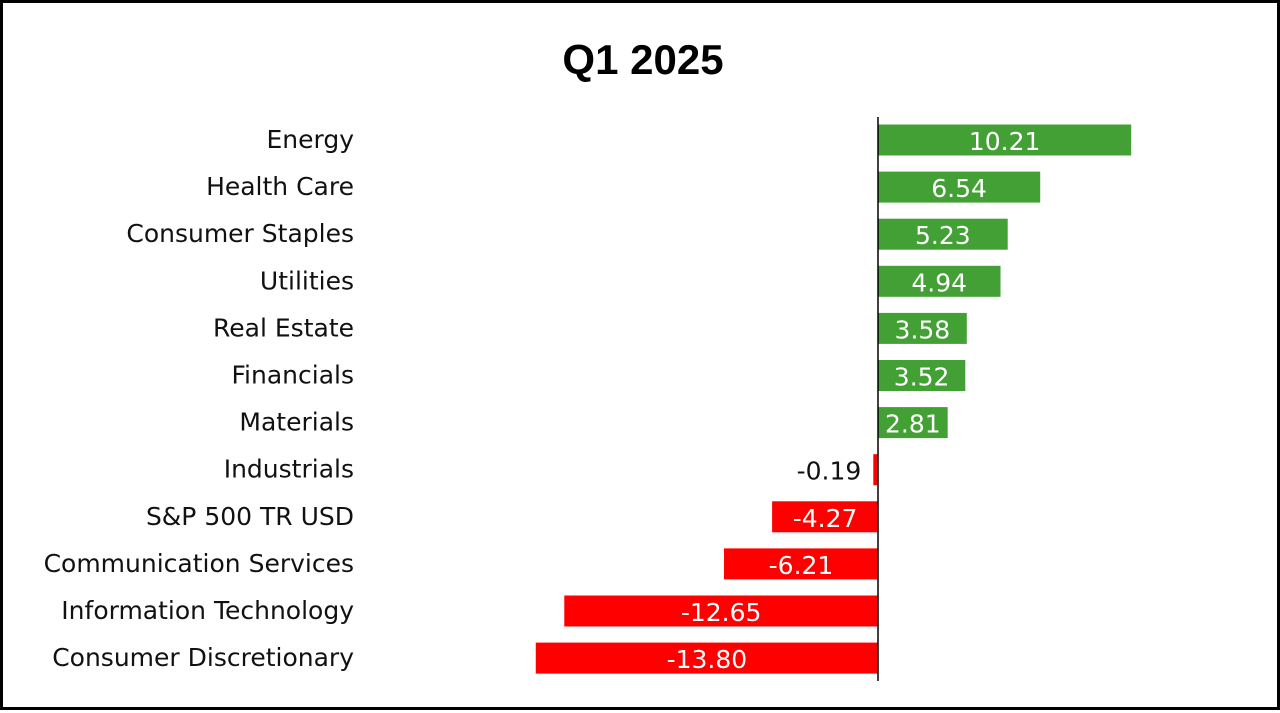 The height and width of the screenshot is (713, 1280). What do you see at coordinates (240, 233) in the screenshot?
I see `category-label: Consumer Staples` at bounding box center [240, 233].